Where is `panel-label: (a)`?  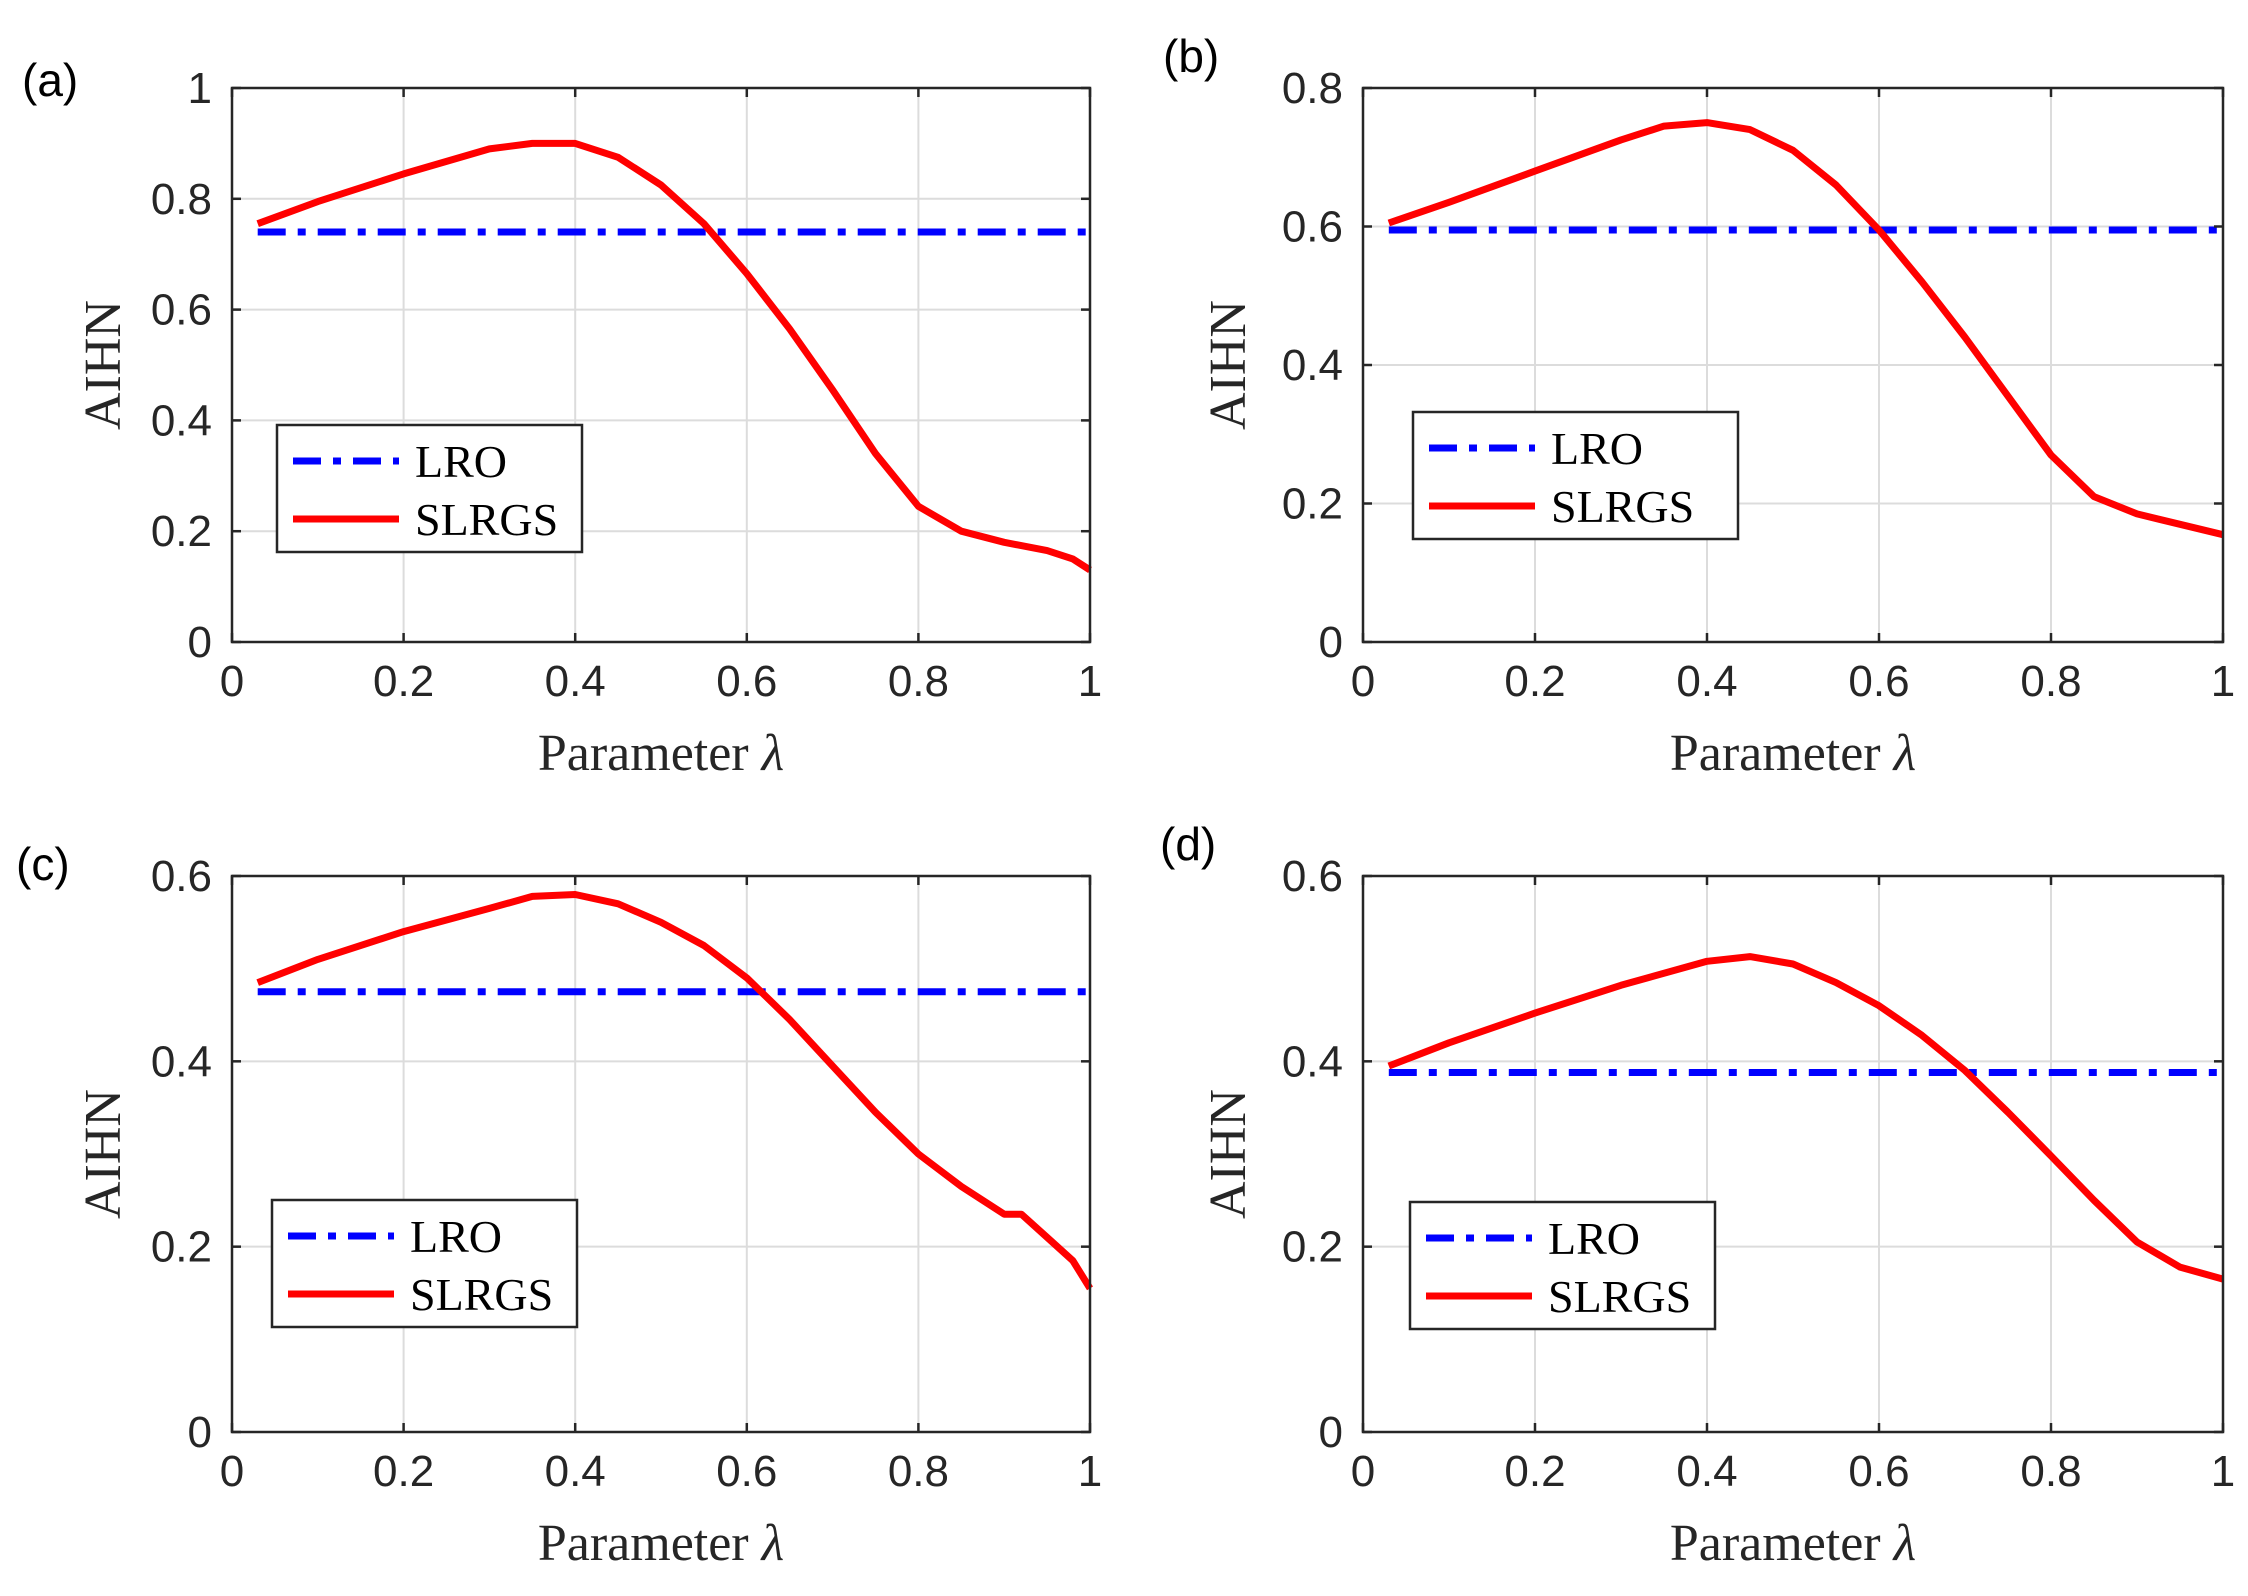 panel-label: (a) is located at coordinates (50, 80).